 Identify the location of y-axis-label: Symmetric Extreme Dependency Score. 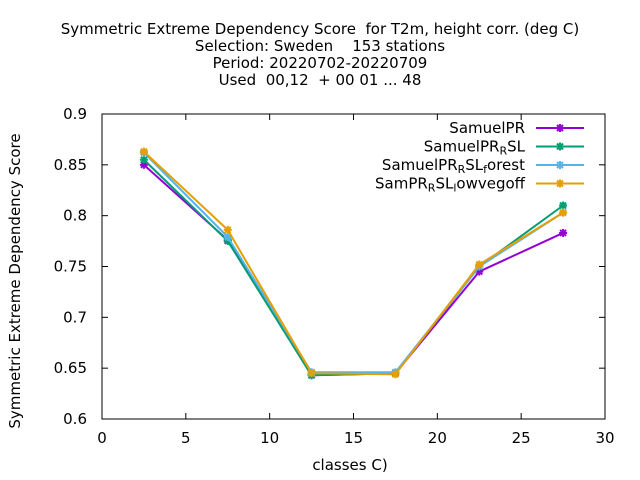
(15, 280).